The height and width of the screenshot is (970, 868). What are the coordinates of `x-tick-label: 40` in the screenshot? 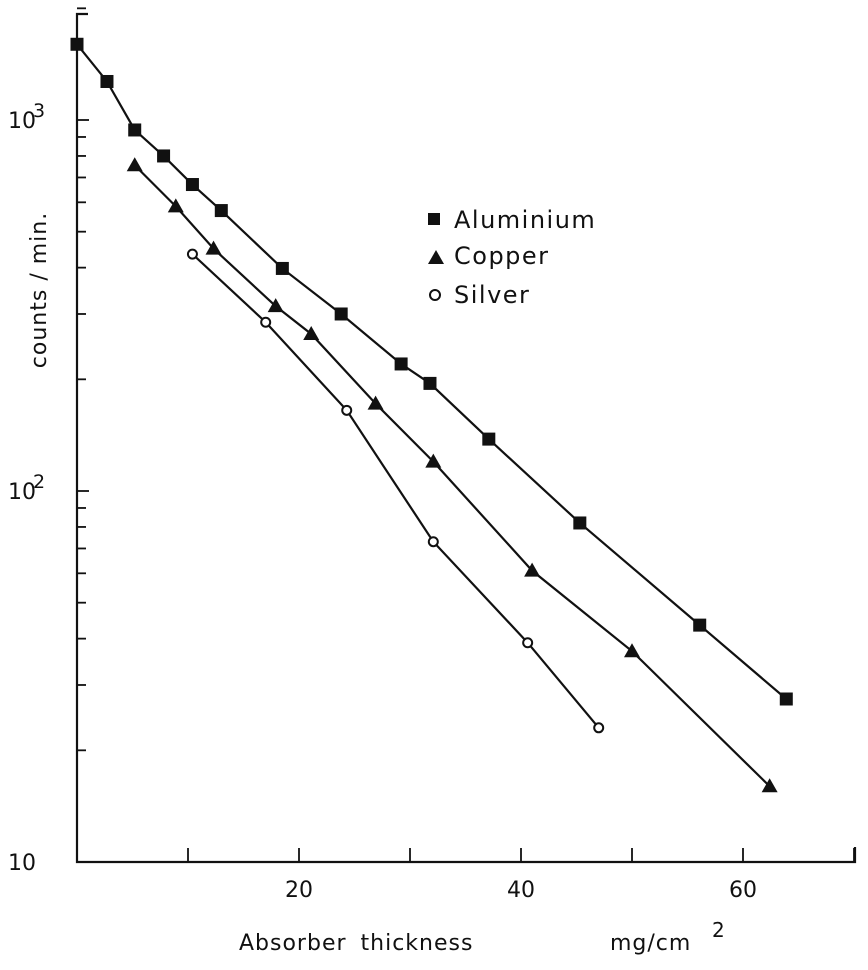 It's located at (521, 890).